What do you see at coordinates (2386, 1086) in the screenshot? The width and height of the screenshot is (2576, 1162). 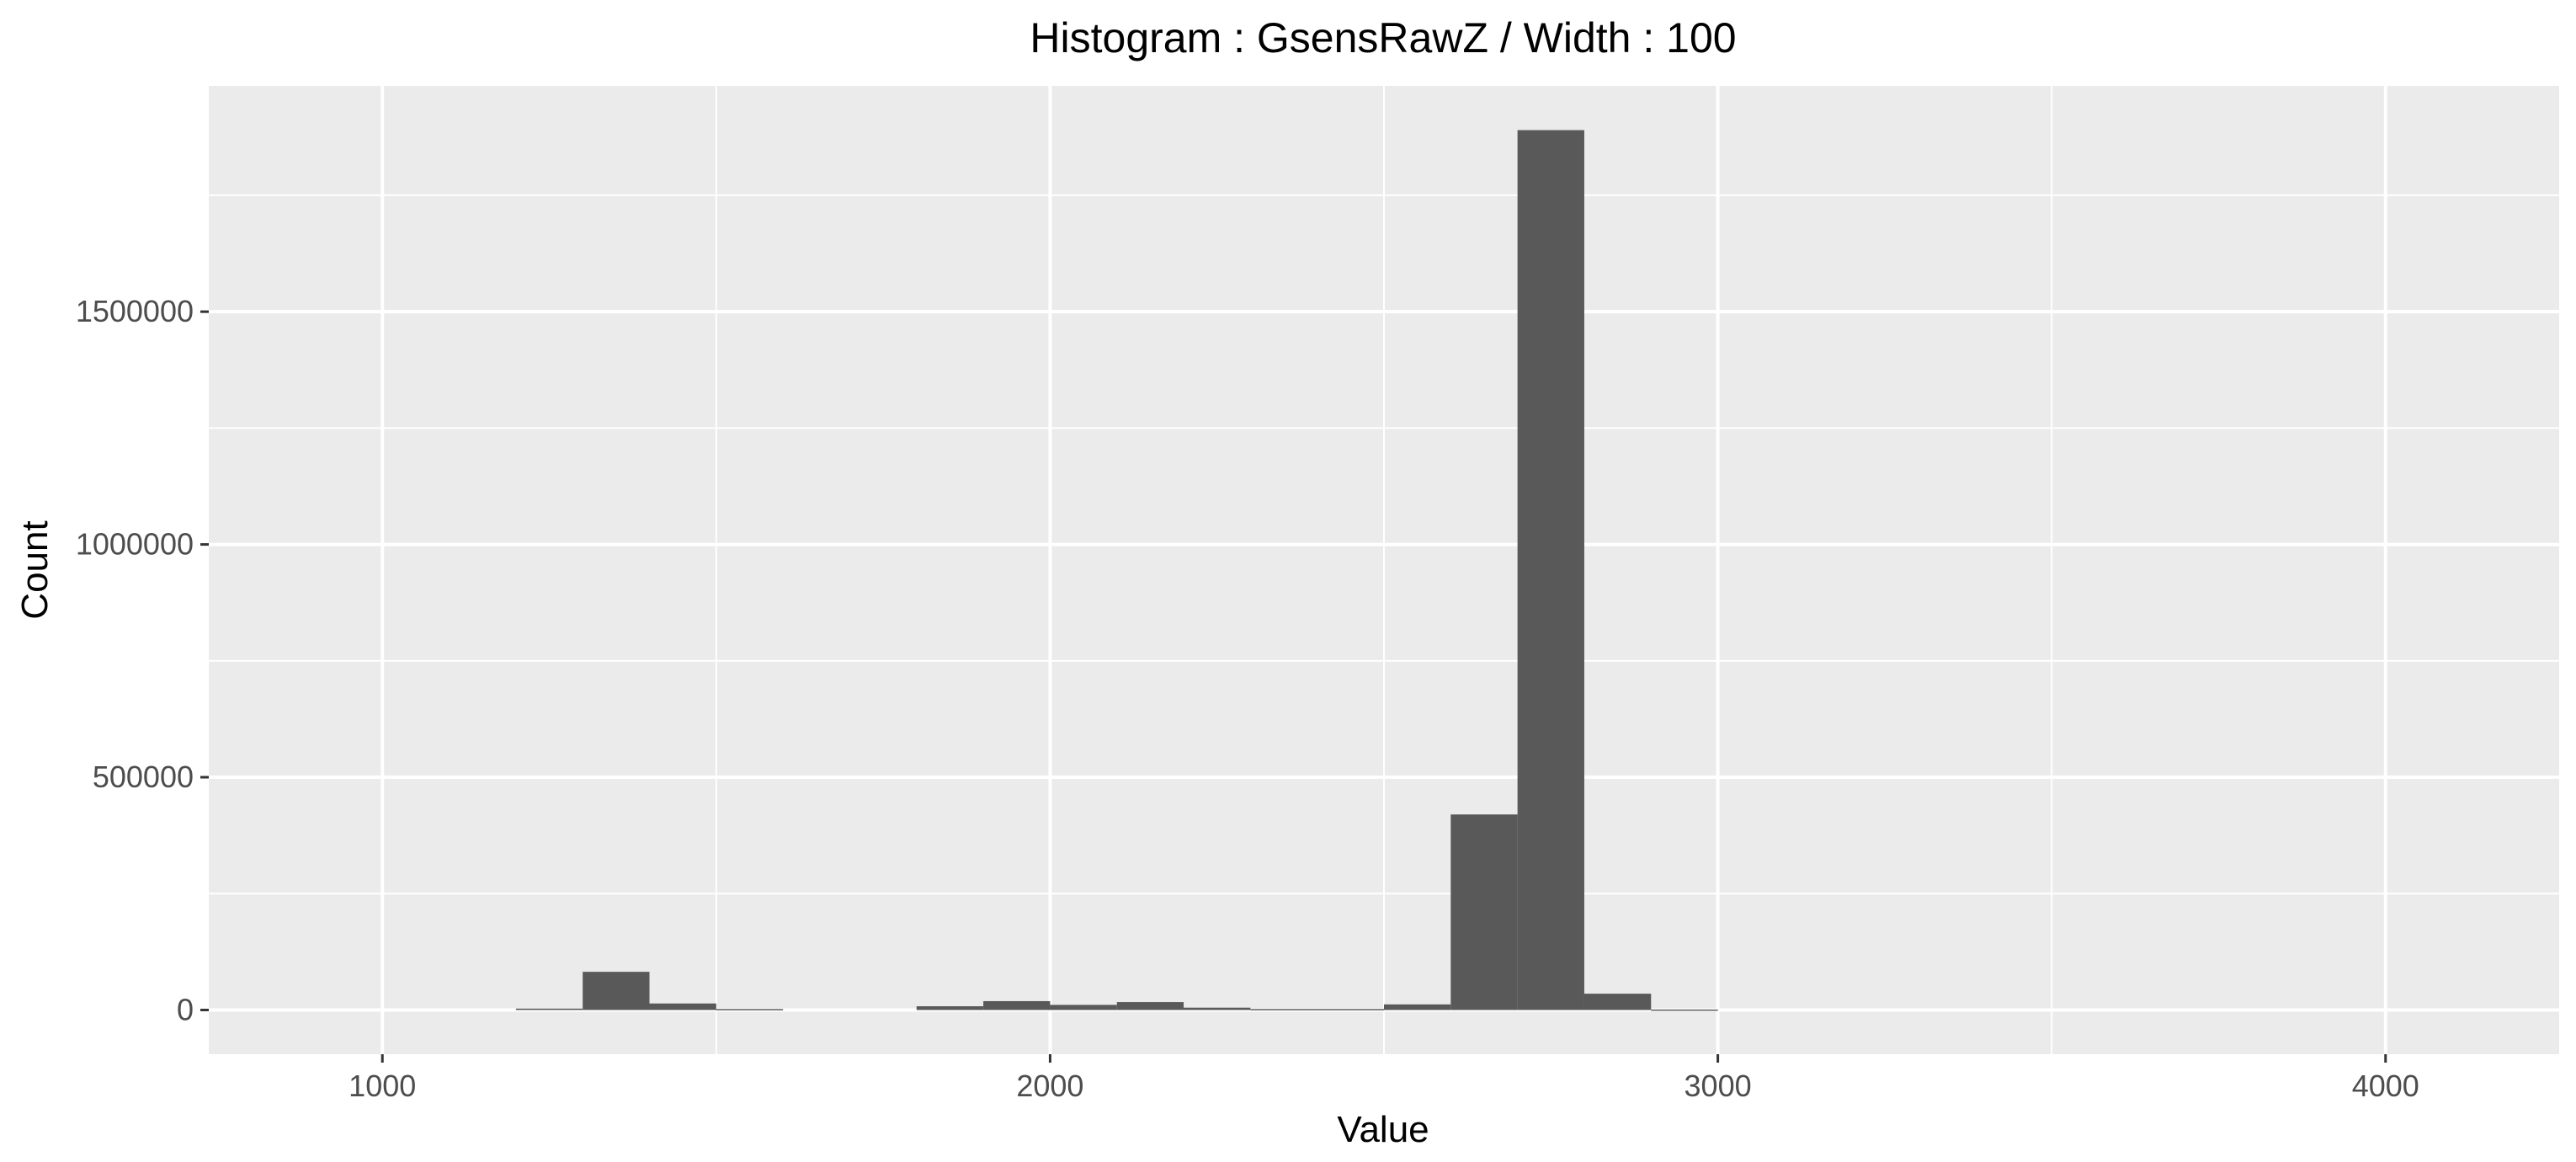 I see `x-tick-label: 4000` at bounding box center [2386, 1086].